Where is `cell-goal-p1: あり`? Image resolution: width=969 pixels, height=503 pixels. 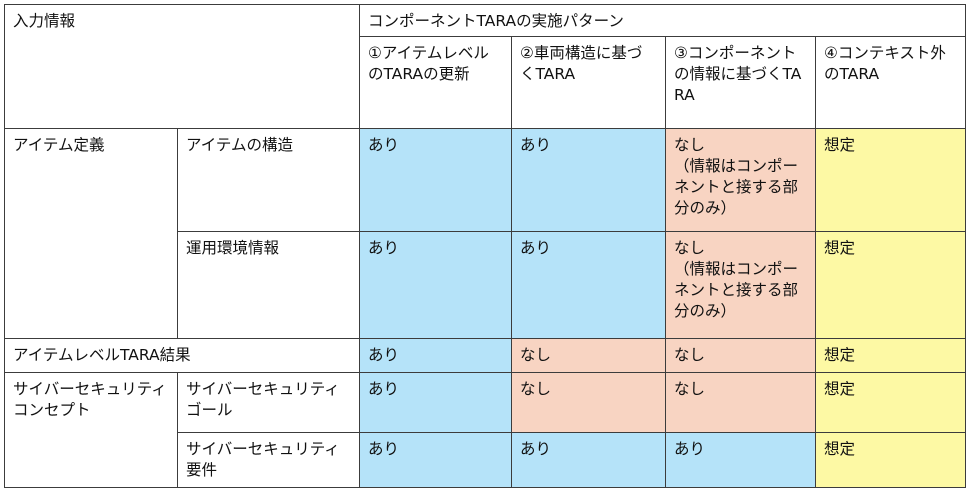 cell-goal-p1: あり is located at coordinates (435, 402).